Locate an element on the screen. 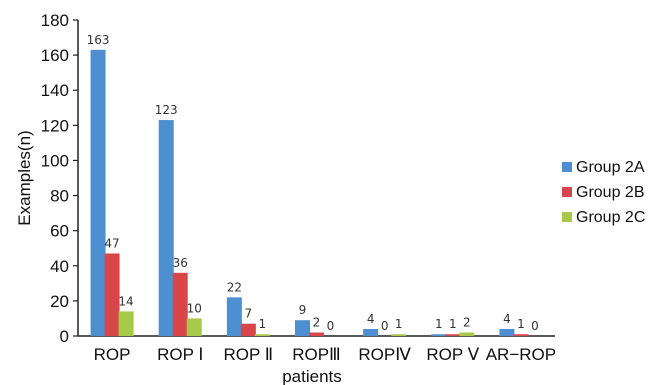 The image size is (661, 385). legend: Group 2A Group 2B Group 2C is located at coordinates (603, 192).